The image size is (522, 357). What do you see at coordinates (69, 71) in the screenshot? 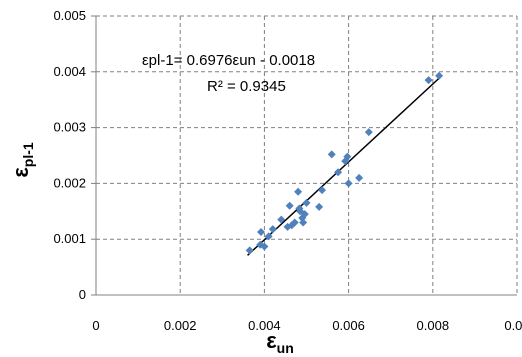
I see `y-tick-label: 0.004` at bounding box center [69, 71].